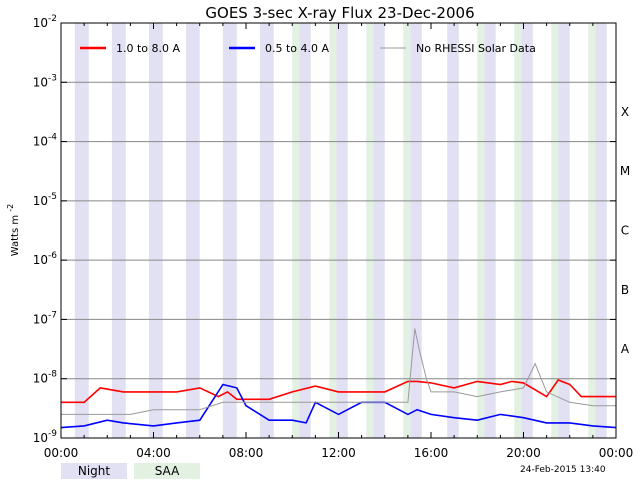 This screenshot has height=480, width=640. Describe the element at coordinates (52, 19) in the screenshot. I see `y-tick-exponent: -2` at that location.